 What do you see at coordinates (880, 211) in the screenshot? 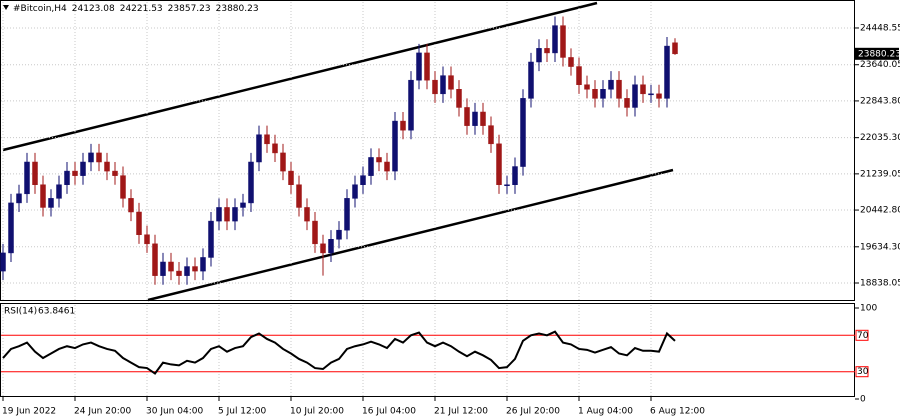
I see `y-tick-label: 20442.80` at bounding box center [880, 211].